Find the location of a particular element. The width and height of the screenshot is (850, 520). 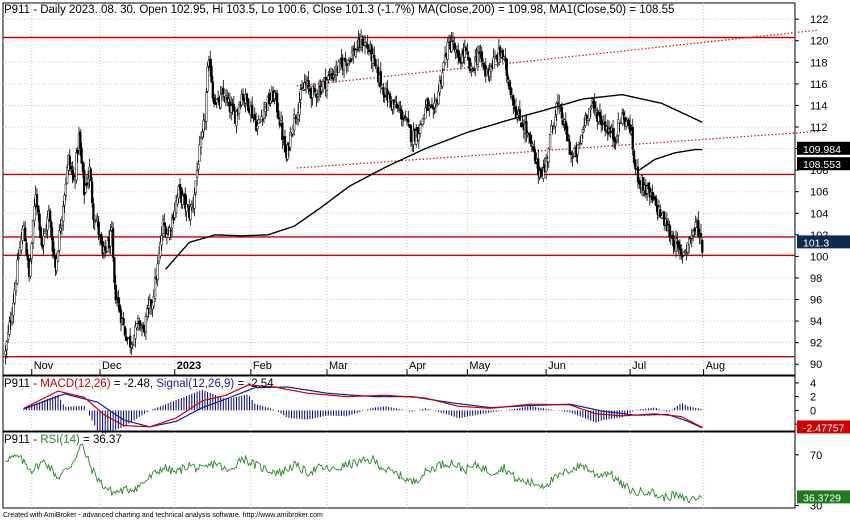

rsi-value-tag: 36.3729 is located at coordinates (823, 497).